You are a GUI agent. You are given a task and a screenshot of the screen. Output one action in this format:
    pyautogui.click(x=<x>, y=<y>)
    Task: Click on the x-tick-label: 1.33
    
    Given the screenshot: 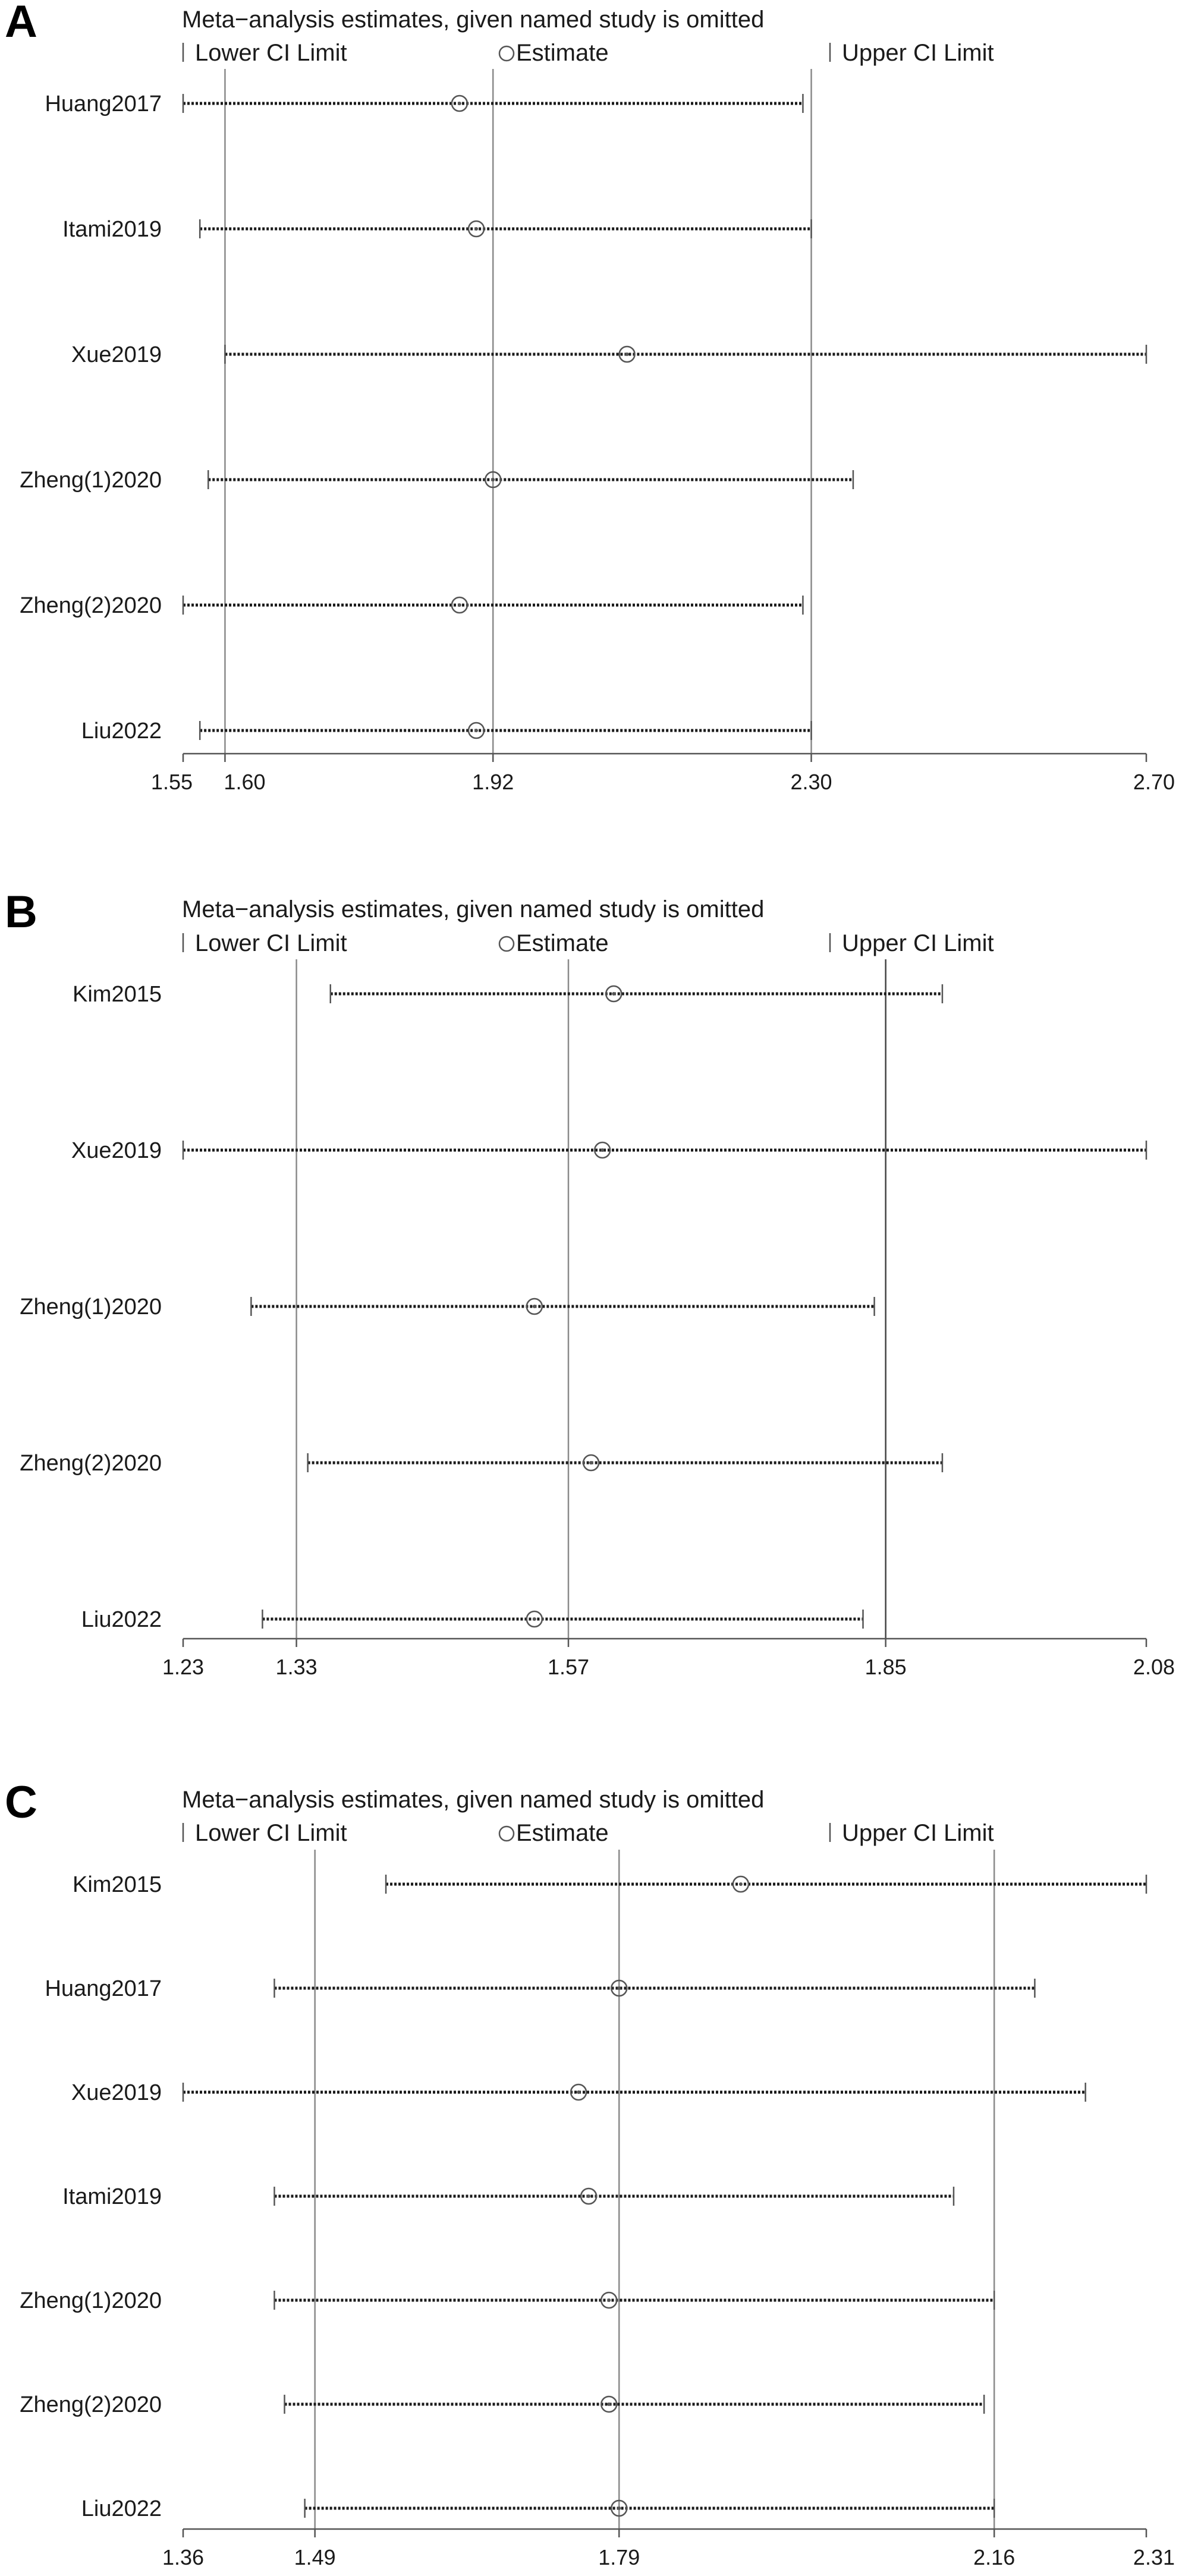 What is the action you would take?
    pyautogui.click(x=297, y=1667)
    